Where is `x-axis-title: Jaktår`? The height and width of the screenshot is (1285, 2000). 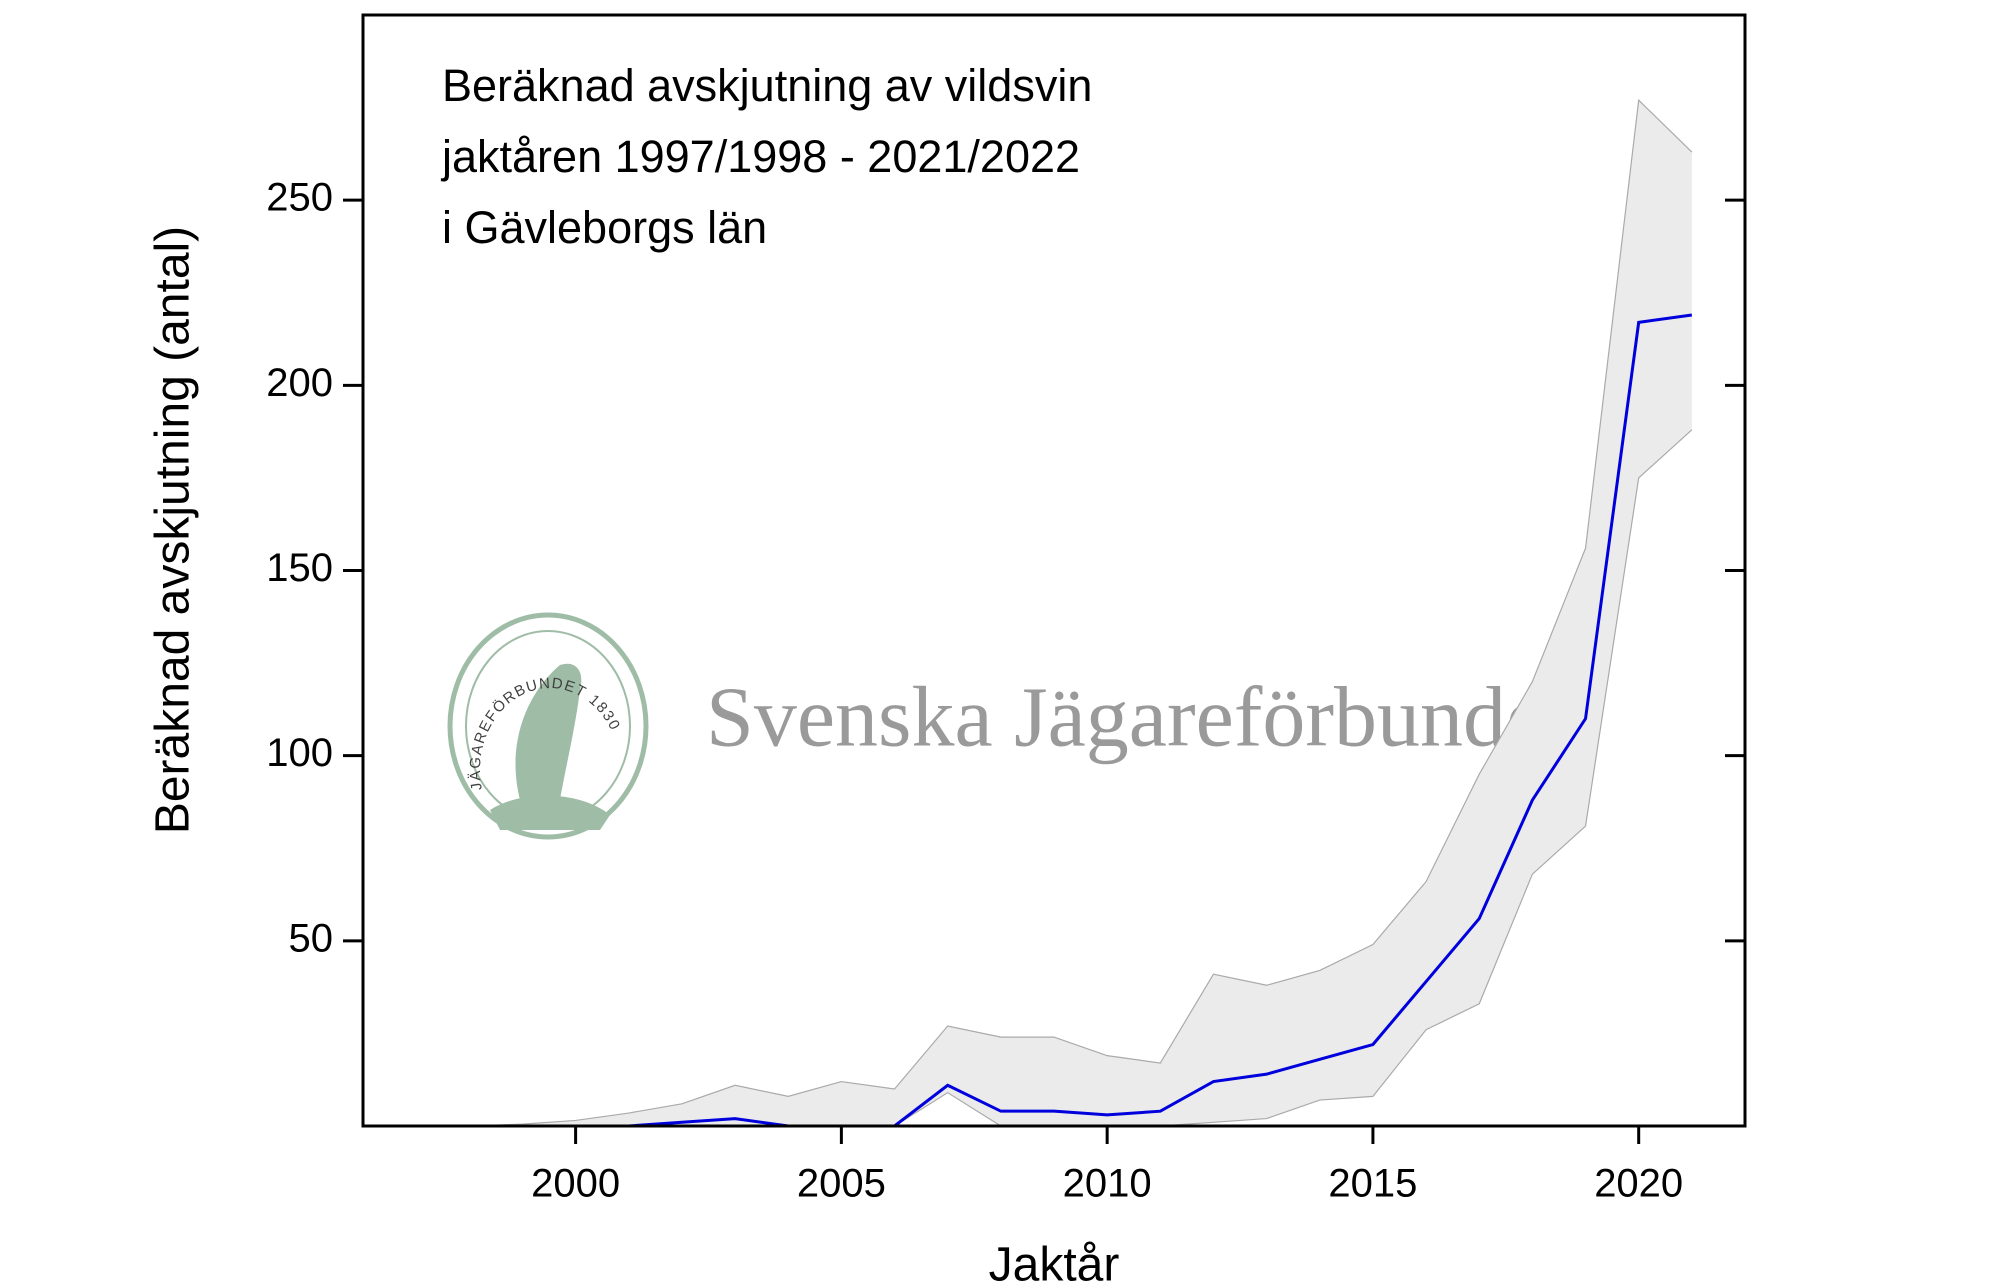 x-axis-title: Jaktår is located at coordinates (1054, 1262).